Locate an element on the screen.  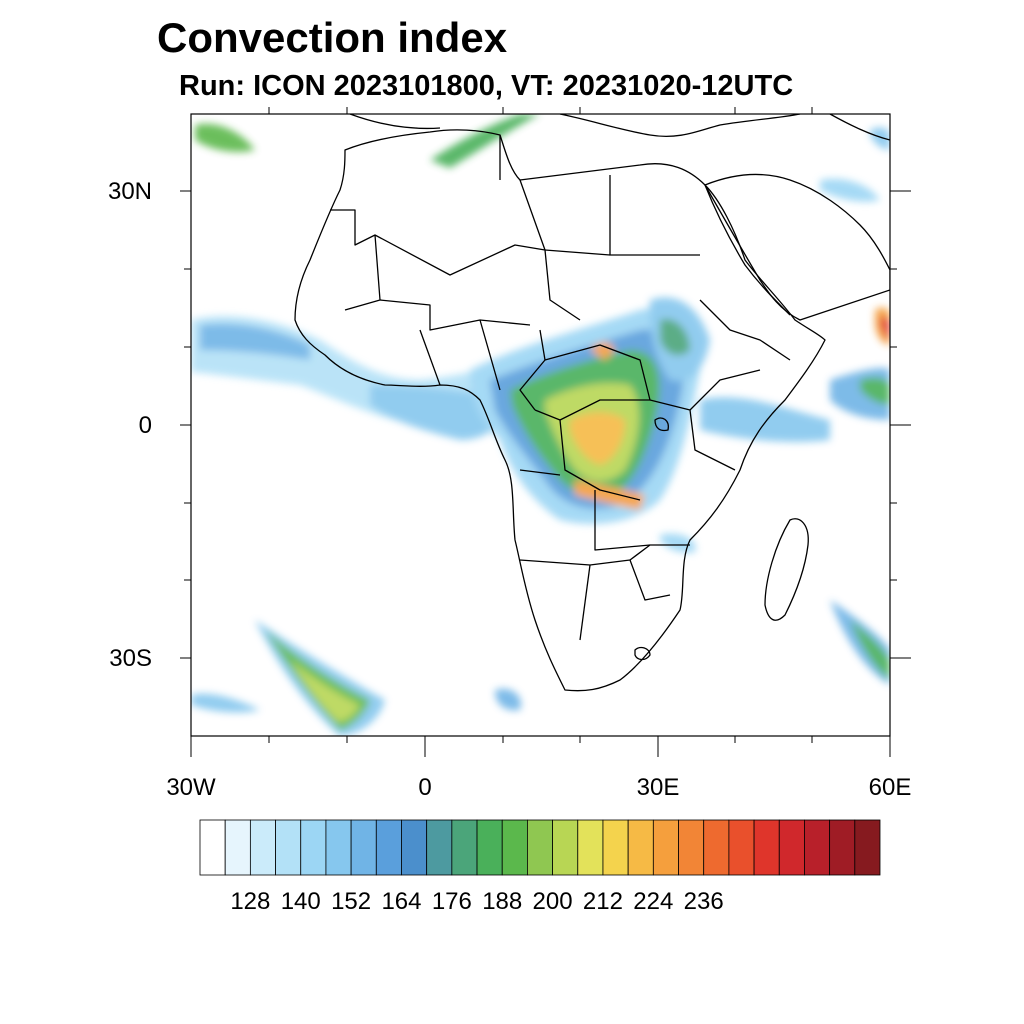
colorbar-label: 128 is located at coordinates (250, 901).